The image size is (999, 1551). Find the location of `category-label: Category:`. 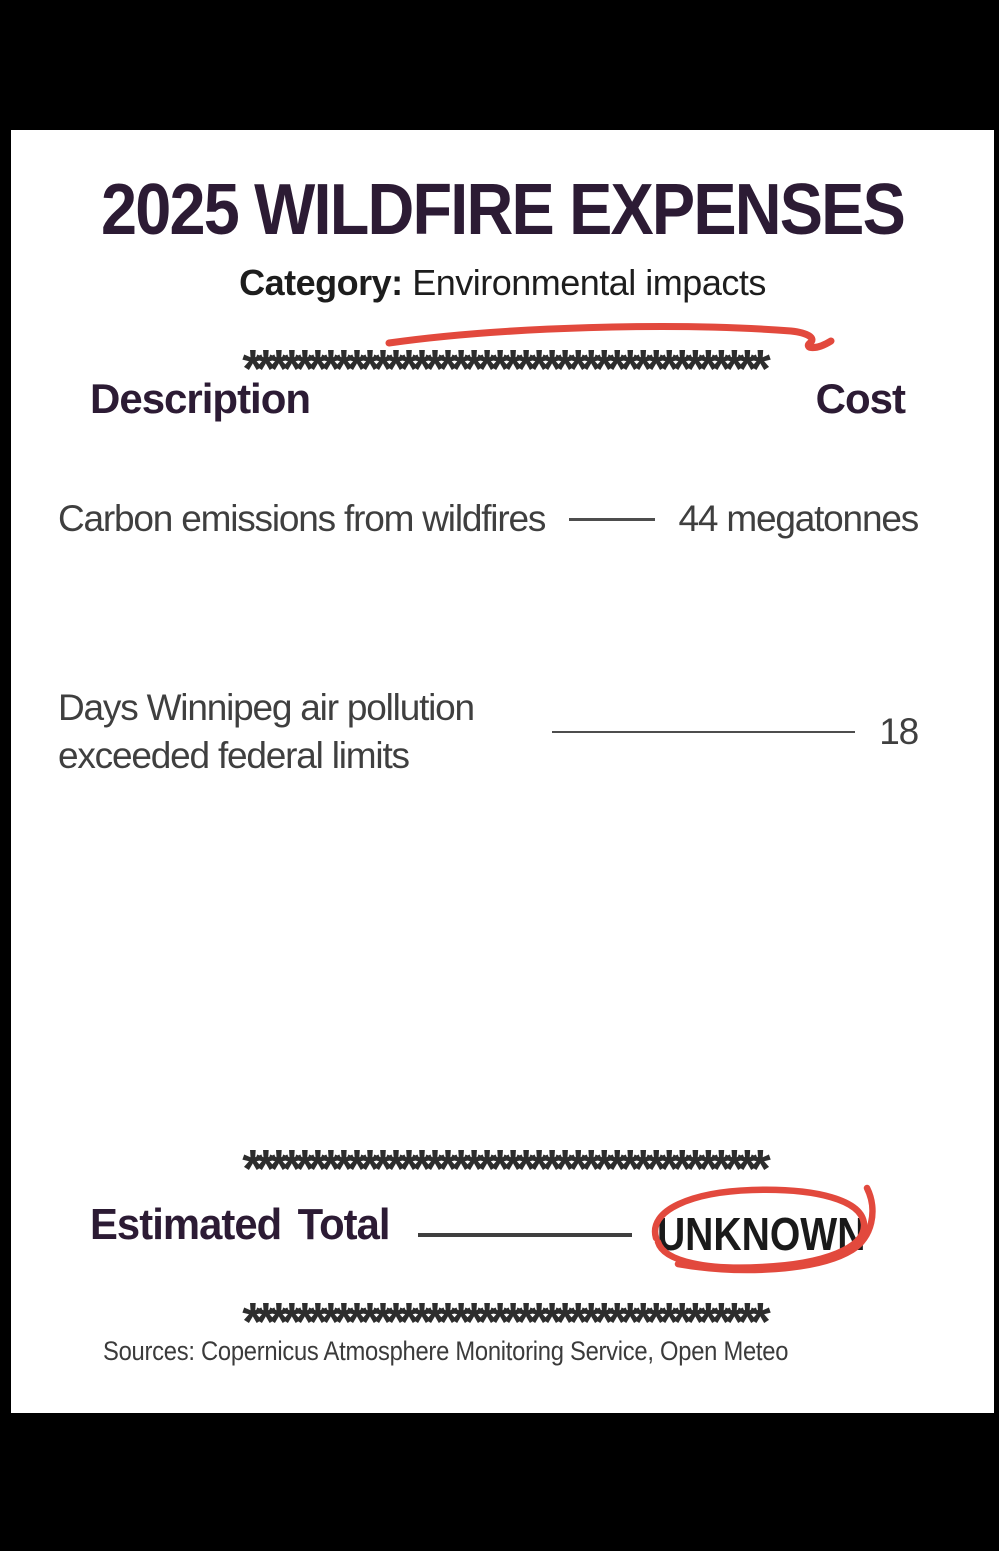

category-label: Category: is located at coordinates (321, 282).